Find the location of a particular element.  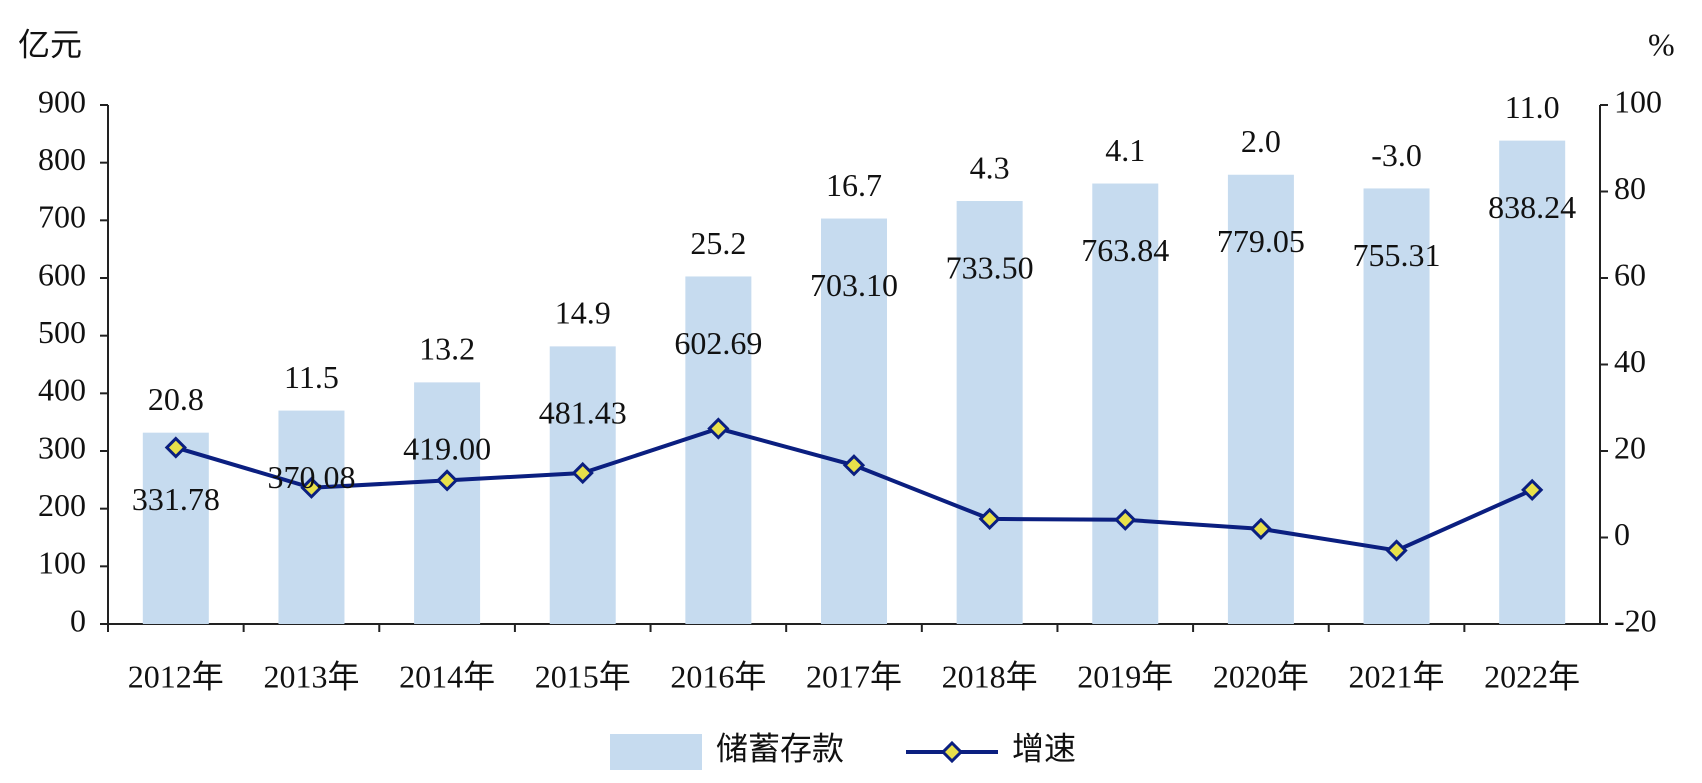

y-tick-label: 100 is located at coordinates (62, 563).